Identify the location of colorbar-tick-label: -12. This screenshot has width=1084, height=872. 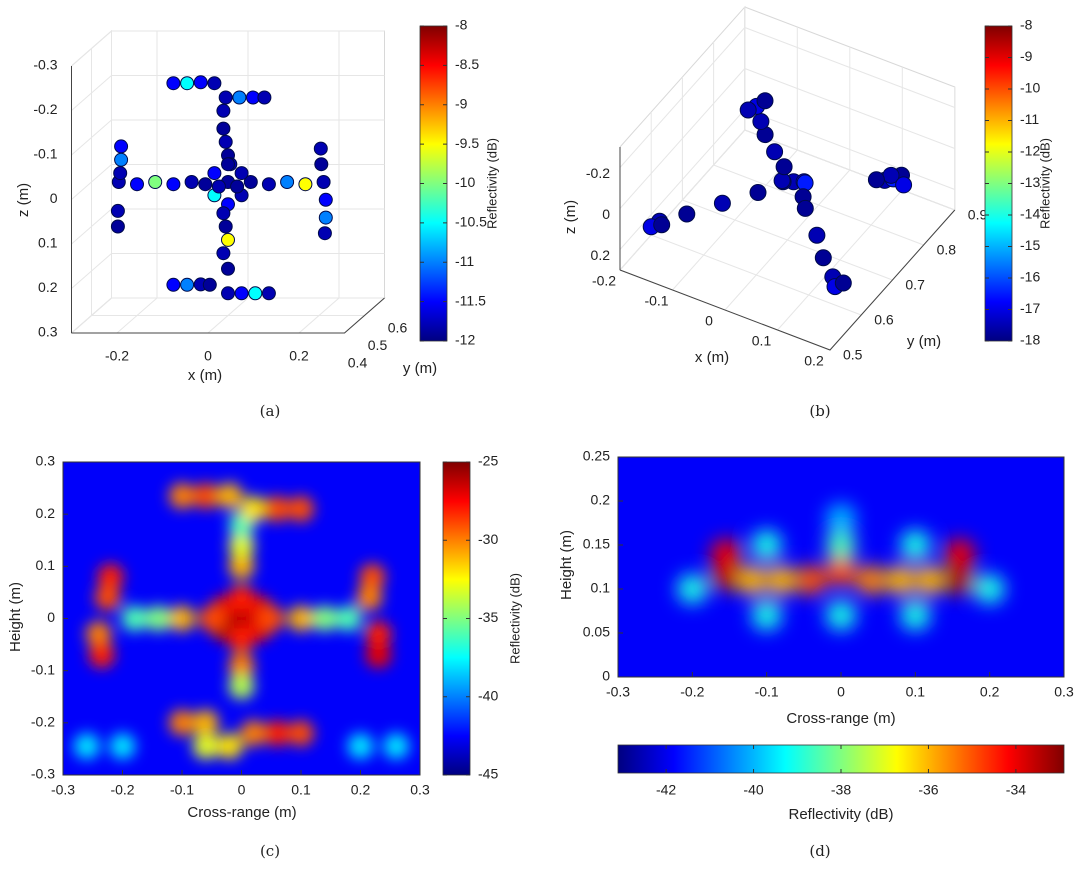
(465, 340).